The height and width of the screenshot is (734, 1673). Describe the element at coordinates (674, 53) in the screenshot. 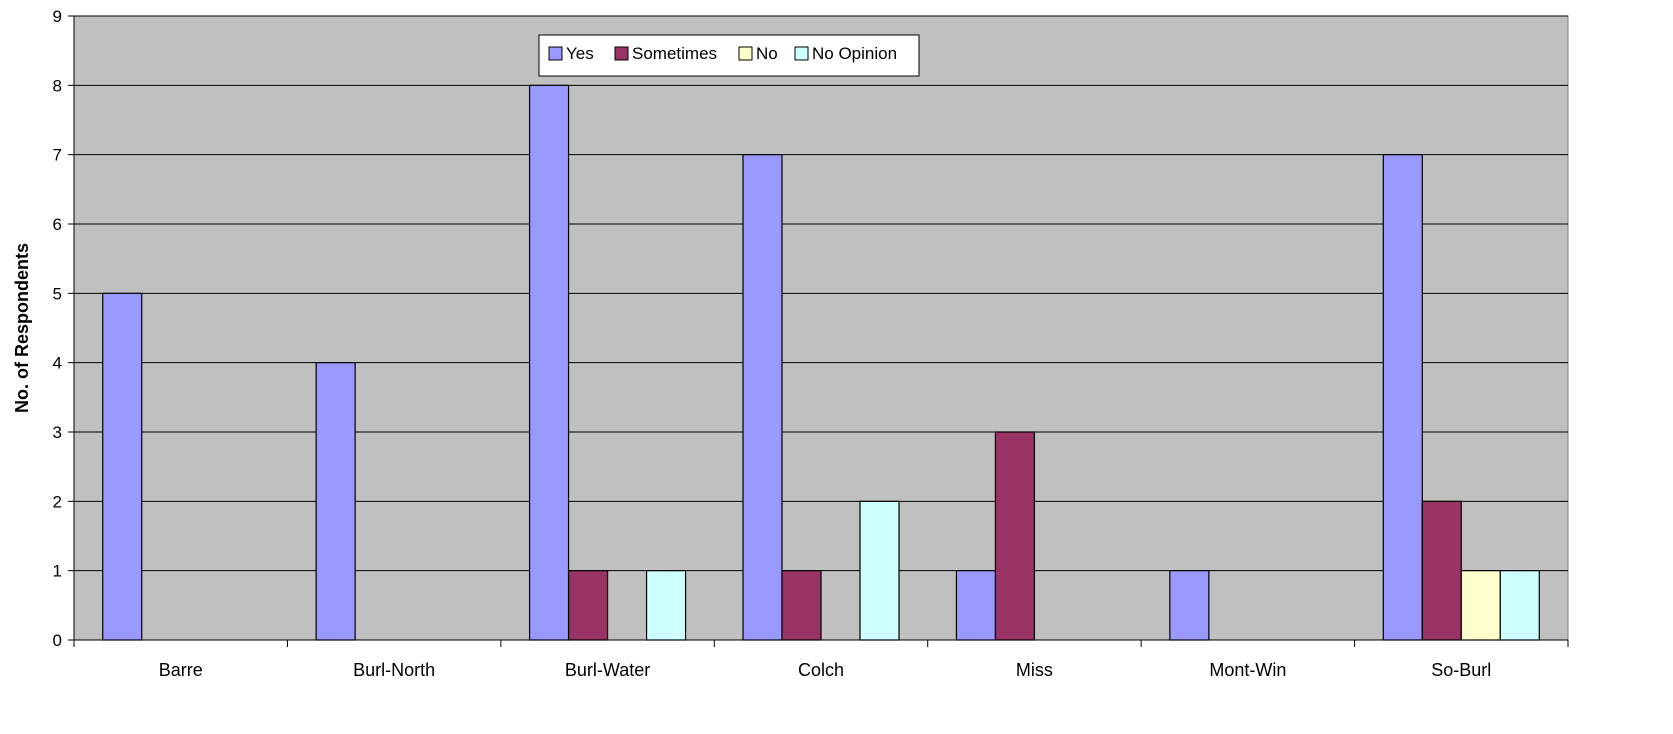

I see `legend-label: Sometimes` at that location.